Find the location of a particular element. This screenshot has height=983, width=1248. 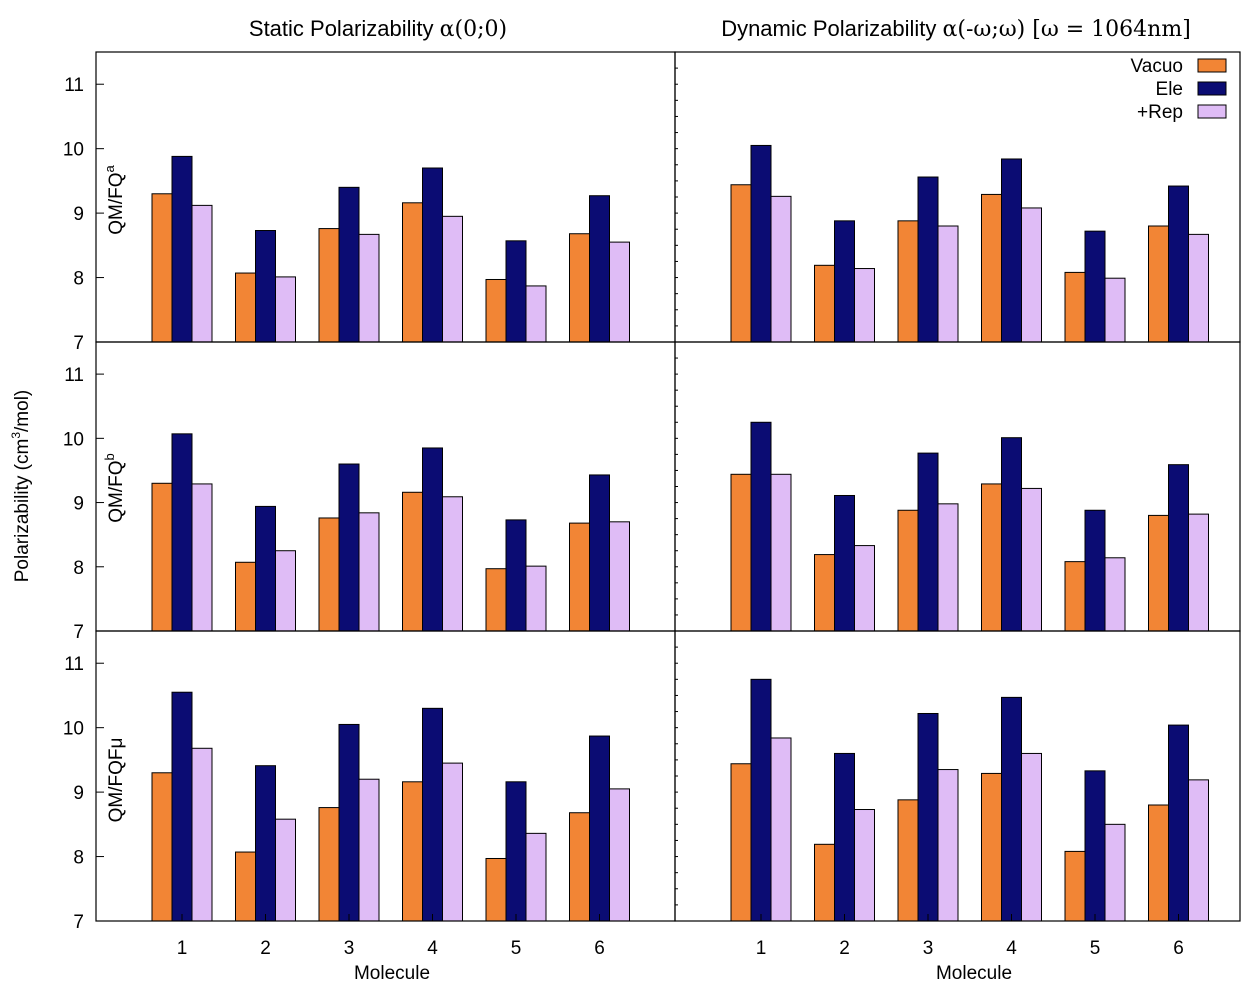

row-label-qmfq-b-base: QM/FQ is located at coordinates (116, 491).